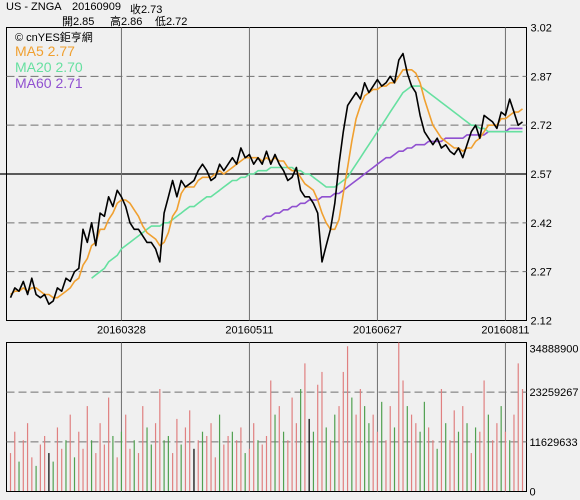 The width and height of the screenshot is (580, 500). What do you see at coordinates (533, 493) in the screenshot?
I see `volume-tick-label: 0` at bounding box center [533, 493].